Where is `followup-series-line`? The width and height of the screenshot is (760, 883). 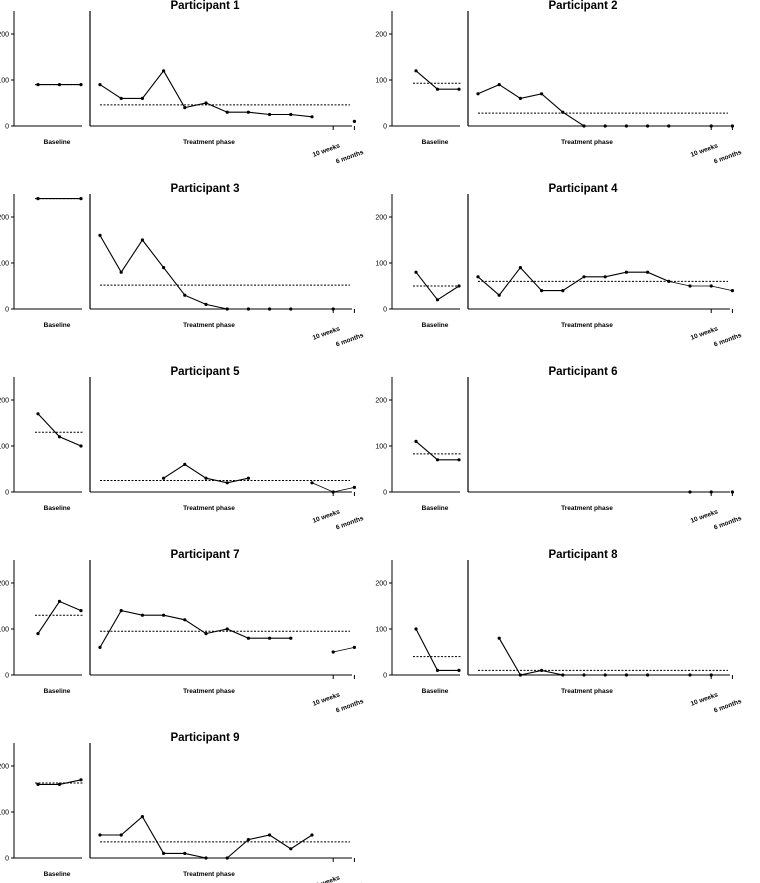 followup-series-line is located at coordinates (700, 286).